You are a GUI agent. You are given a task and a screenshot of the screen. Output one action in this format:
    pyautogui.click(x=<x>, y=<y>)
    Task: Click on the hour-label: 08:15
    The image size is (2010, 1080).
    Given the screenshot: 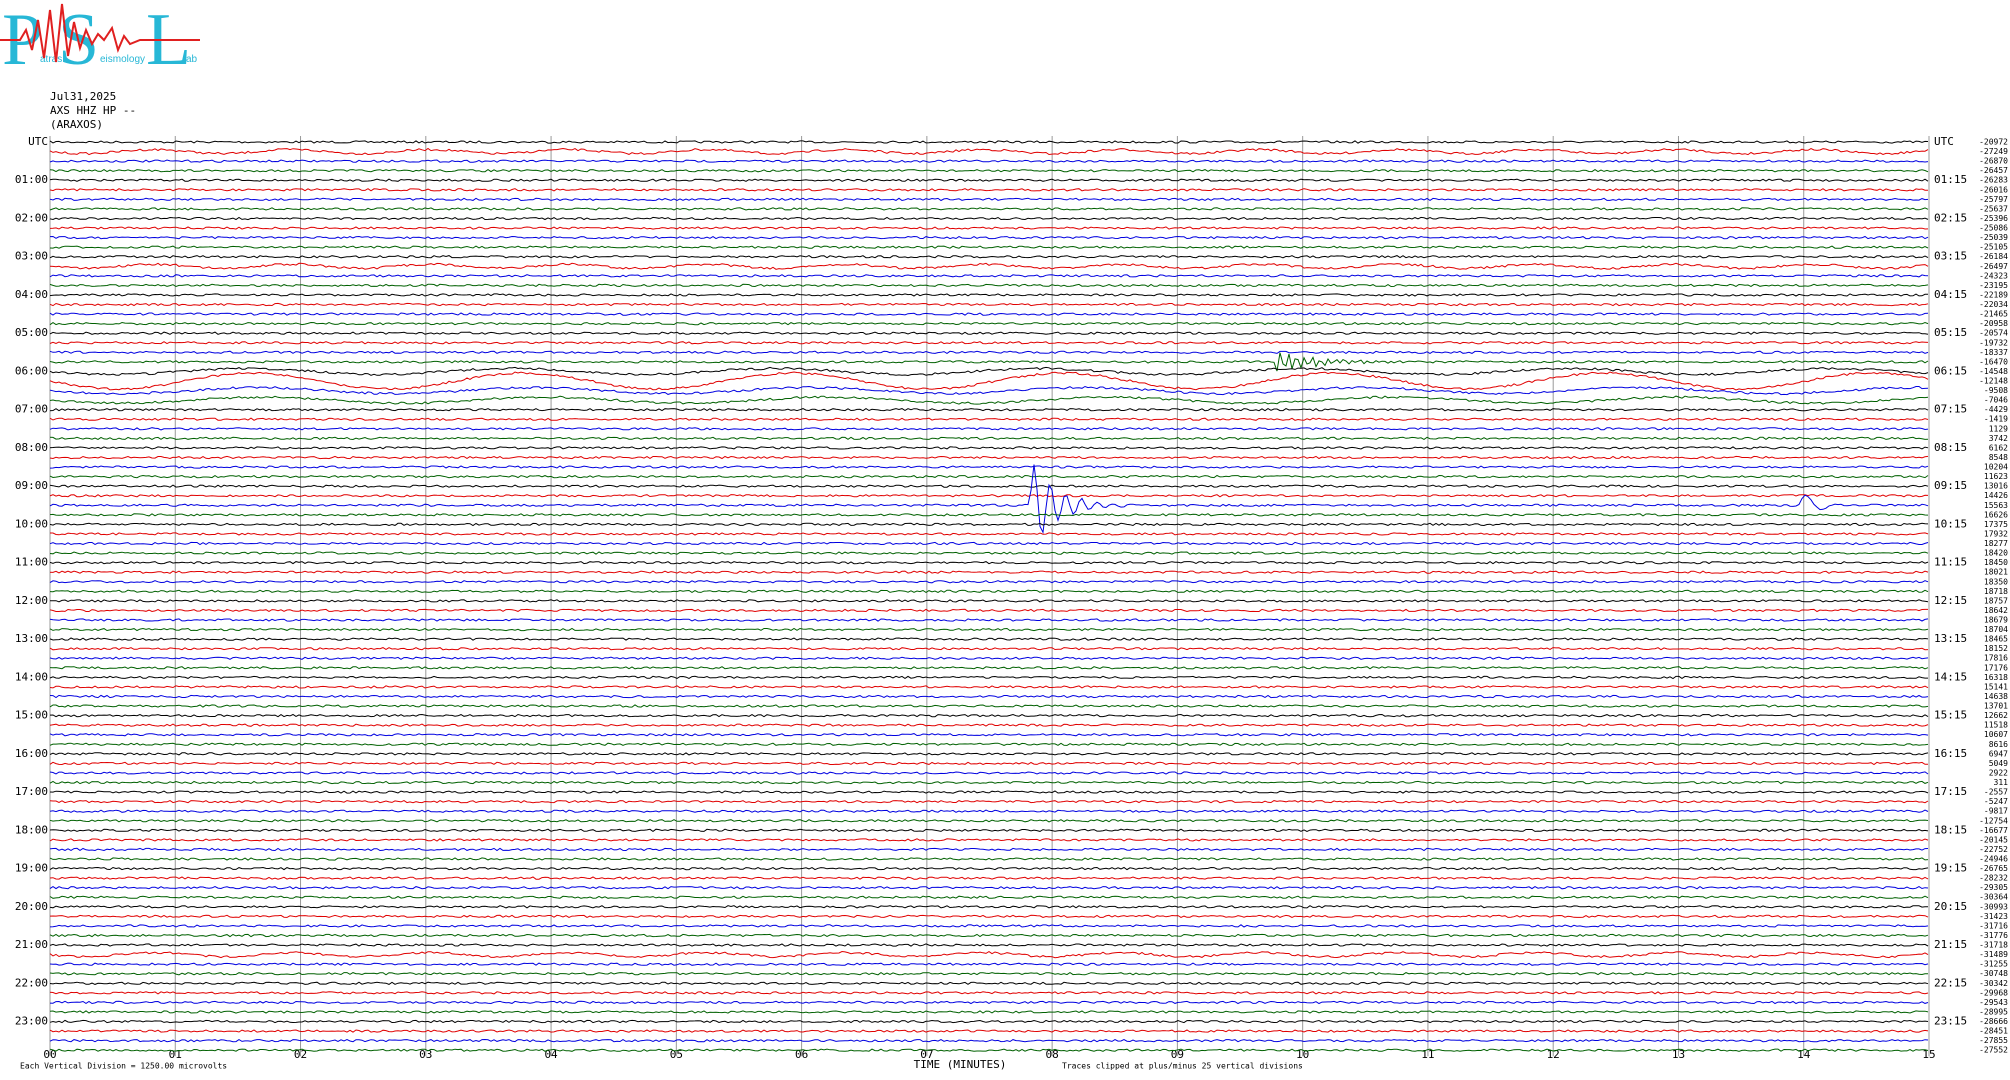 What is the action you would take?
    pyautogui.click(x=1950, y=447)
    